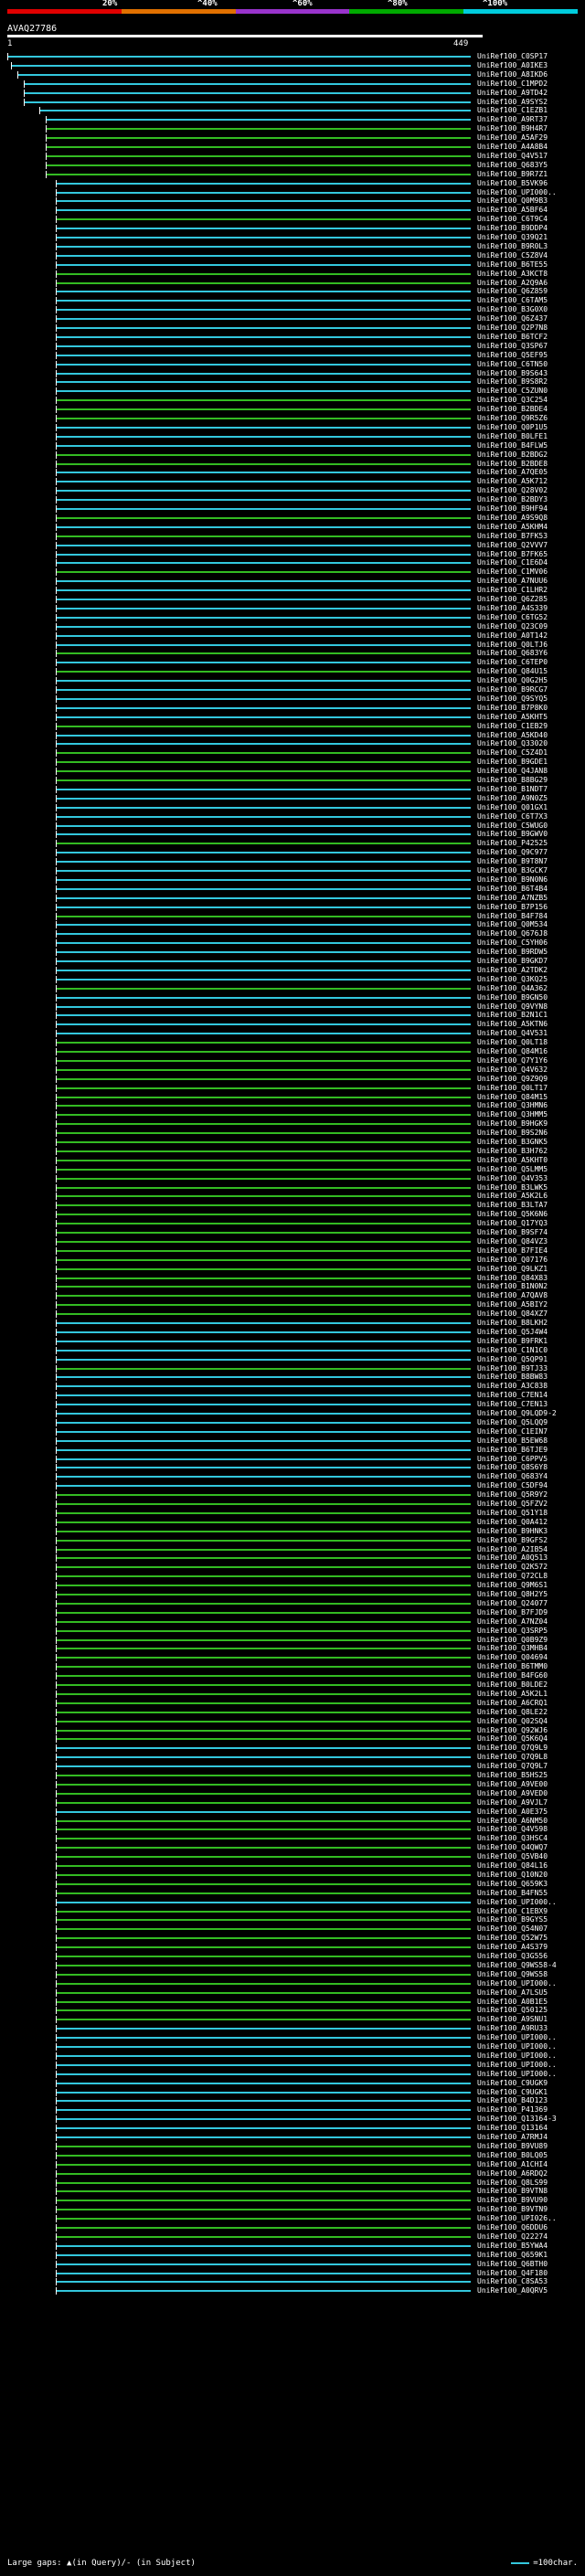  What do you see at coordinates (512, 363) in the screenshot?
I see `hit-label: UniRef100_C6TN50` at bounding box center [512, 363].